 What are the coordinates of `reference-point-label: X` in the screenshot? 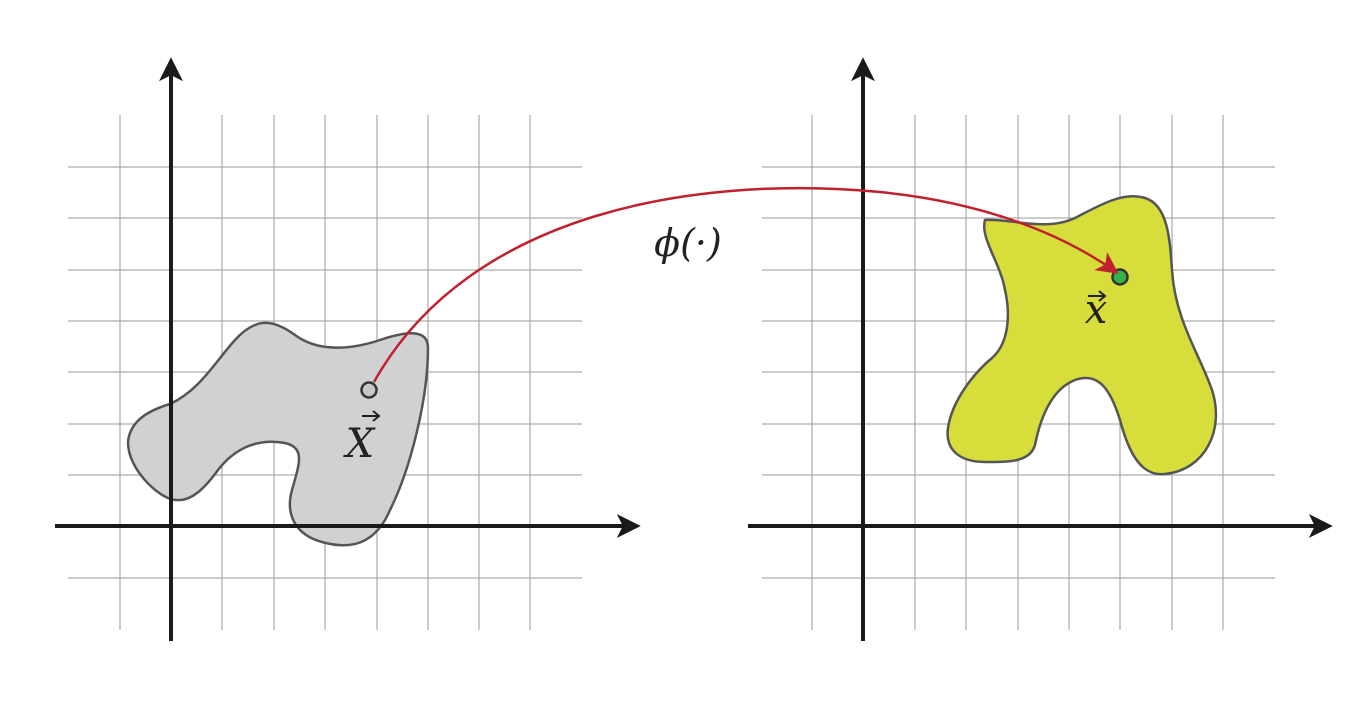 It's located at (362, 438).